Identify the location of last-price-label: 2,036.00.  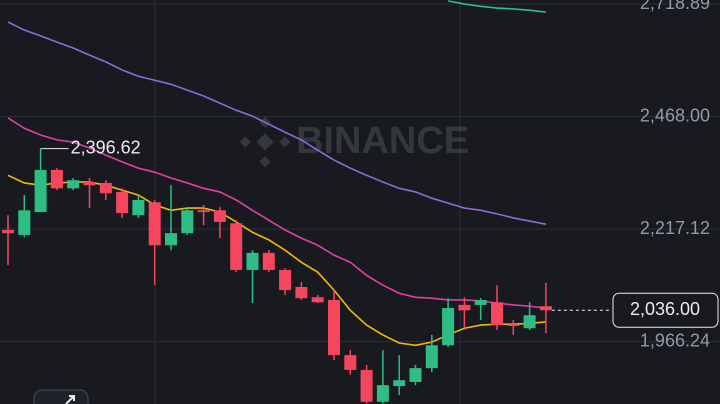
(665, 309).